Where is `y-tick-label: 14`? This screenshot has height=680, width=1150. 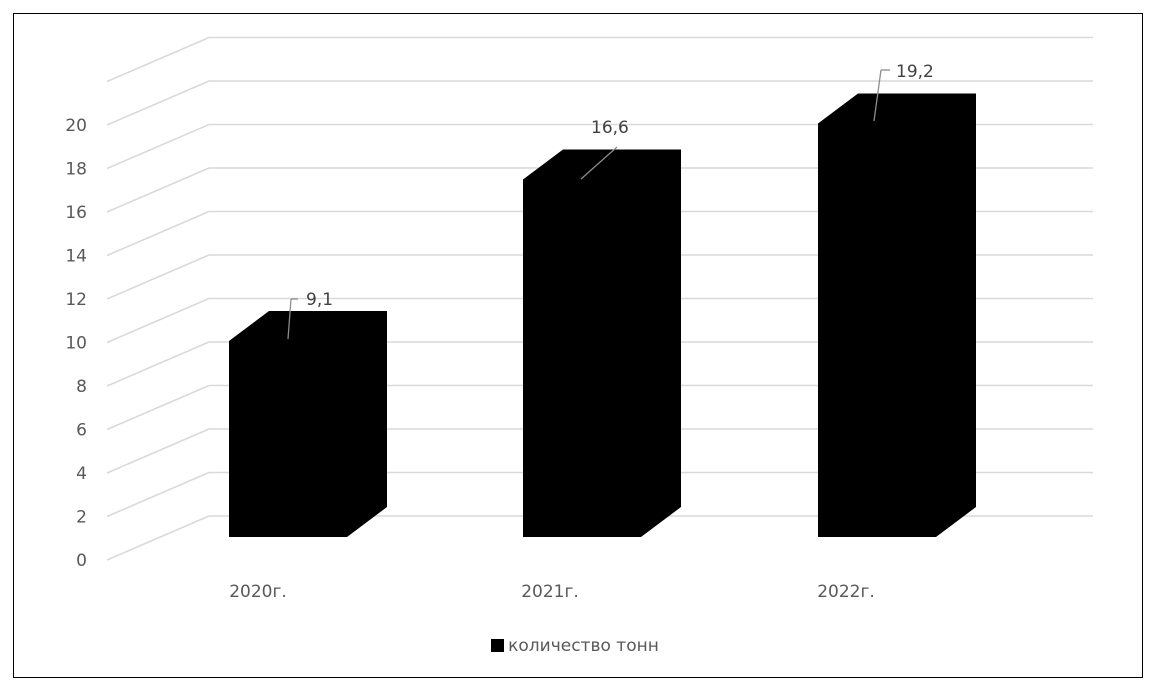
y-tick-label: 14 is located at coordinates (76, 257).